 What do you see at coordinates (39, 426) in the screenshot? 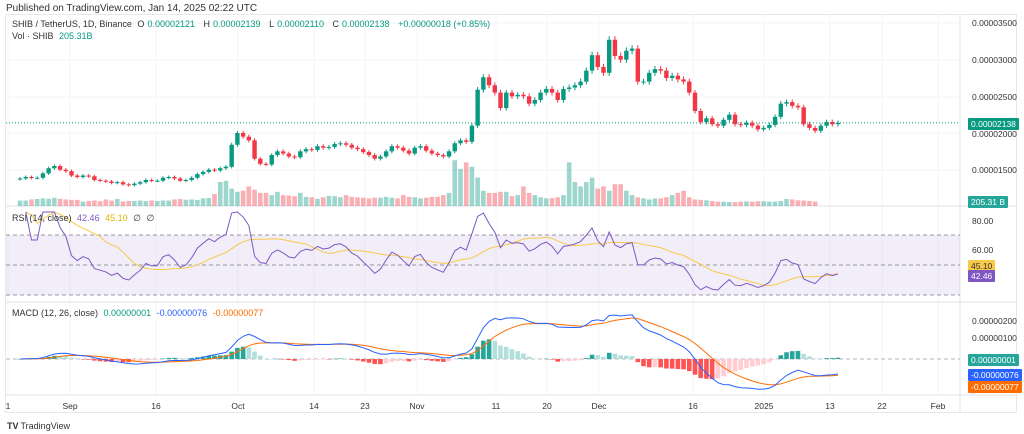
I see `tradingview-logo: TV TradingView` at bounding box center [39, 426].